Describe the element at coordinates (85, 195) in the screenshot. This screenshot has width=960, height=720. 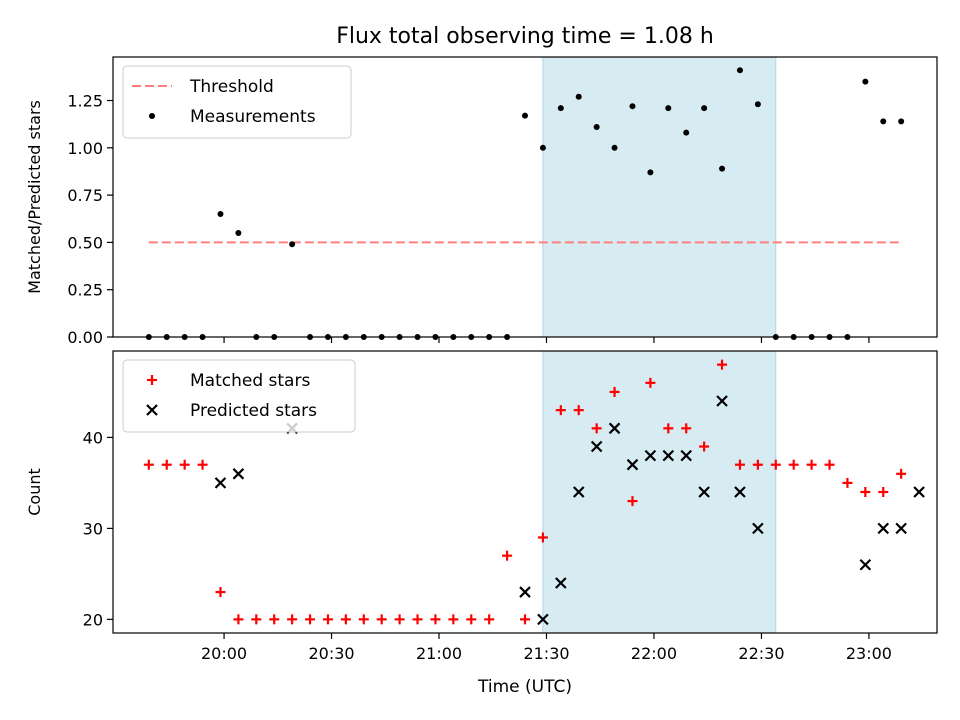
I see `y-tick-label: 0.75` at that location.